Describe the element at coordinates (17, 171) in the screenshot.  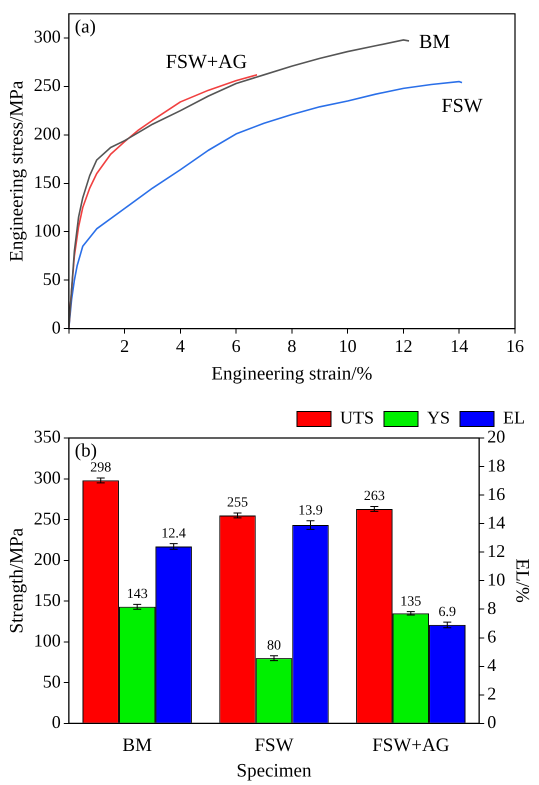
I see `y-axis-title: Engineering stress/MPa` at that location.